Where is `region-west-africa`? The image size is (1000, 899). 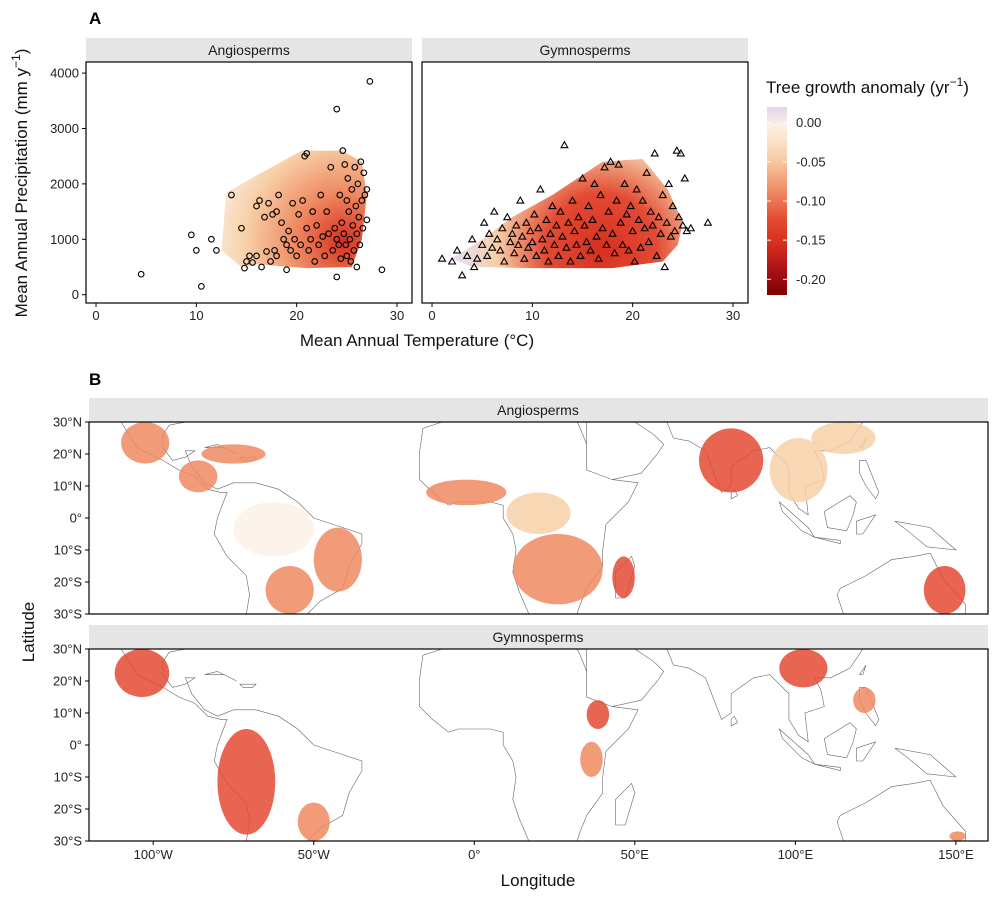 region-west-africa is located at coordinates (466, 492).